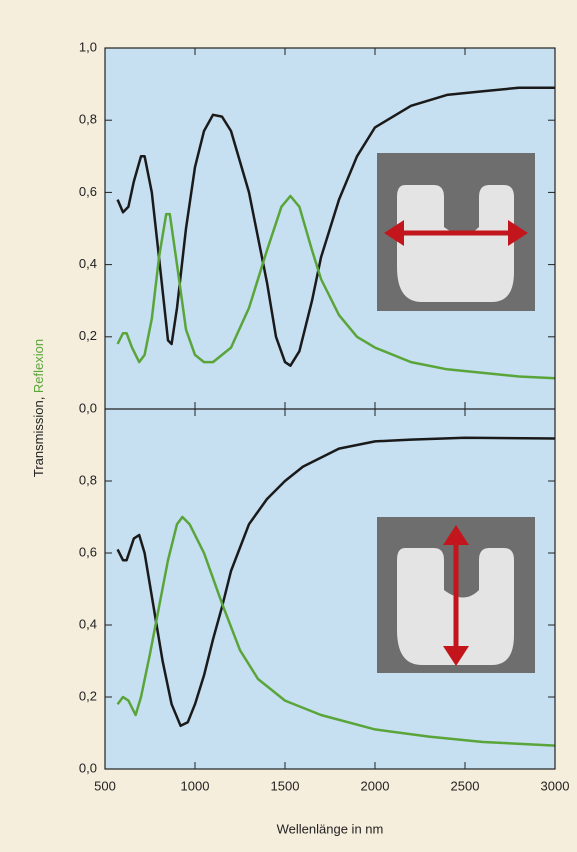  Describe the element at coordinates (195, 785) in the screenshot. I see `x-tick-label: 1000` at that location.